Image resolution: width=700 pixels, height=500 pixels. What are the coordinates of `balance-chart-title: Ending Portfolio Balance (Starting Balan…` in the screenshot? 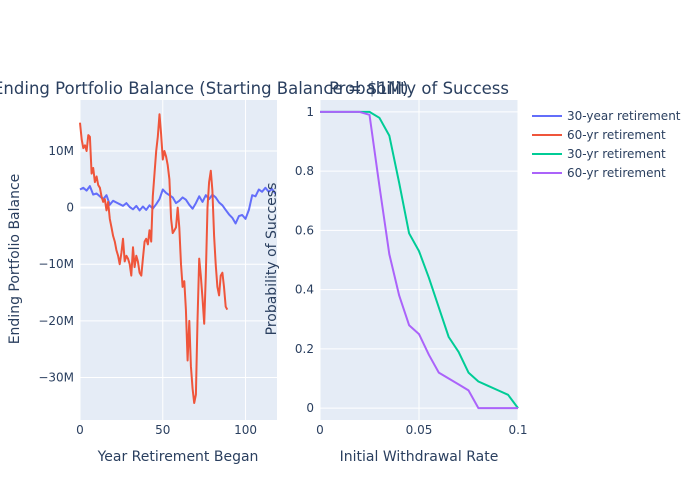 It's located at (204, 88).